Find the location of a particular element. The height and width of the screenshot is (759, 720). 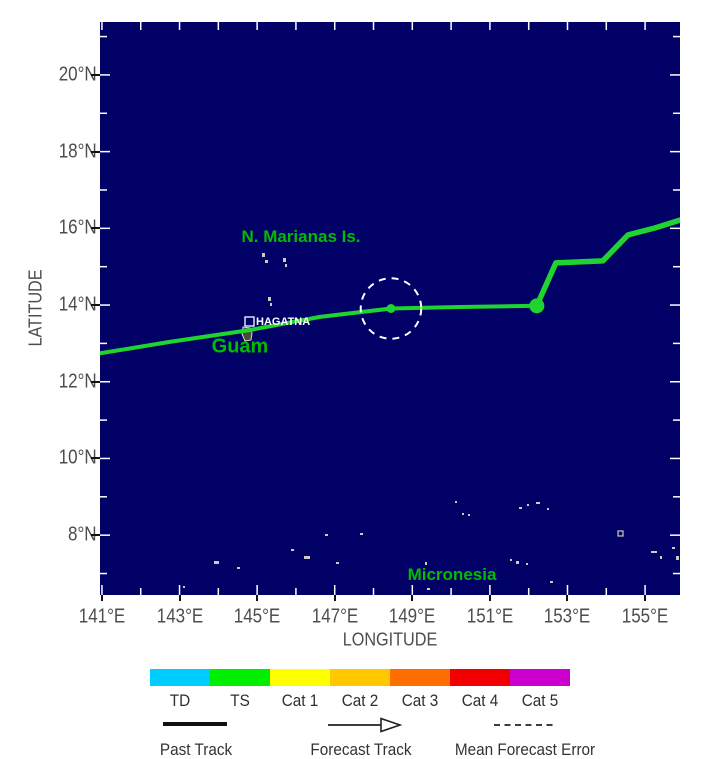

forecast-error-circle is located at coordinates (391, 308).